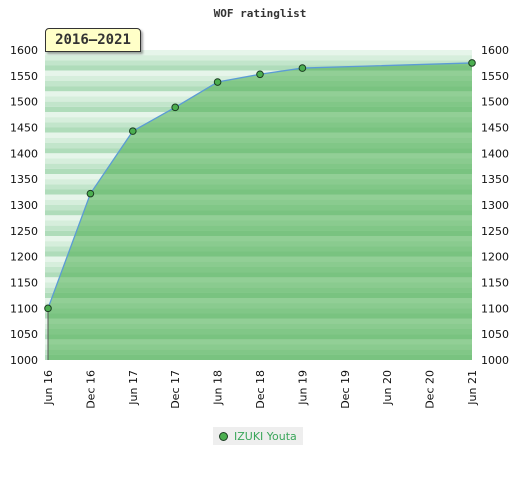 The height and width of the screenshot is (480, 520). Describe the element at coordinates (495, 231) in the screenshot. I see `y-tick-label-right: 1250` at that location.